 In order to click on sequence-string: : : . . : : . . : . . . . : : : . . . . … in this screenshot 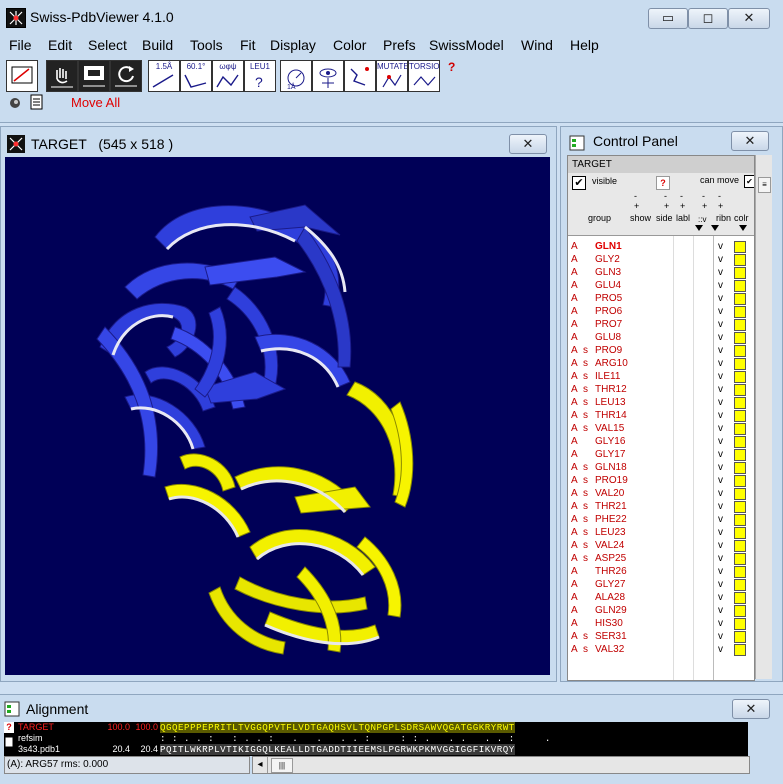, I will do `click(355, 738)`.